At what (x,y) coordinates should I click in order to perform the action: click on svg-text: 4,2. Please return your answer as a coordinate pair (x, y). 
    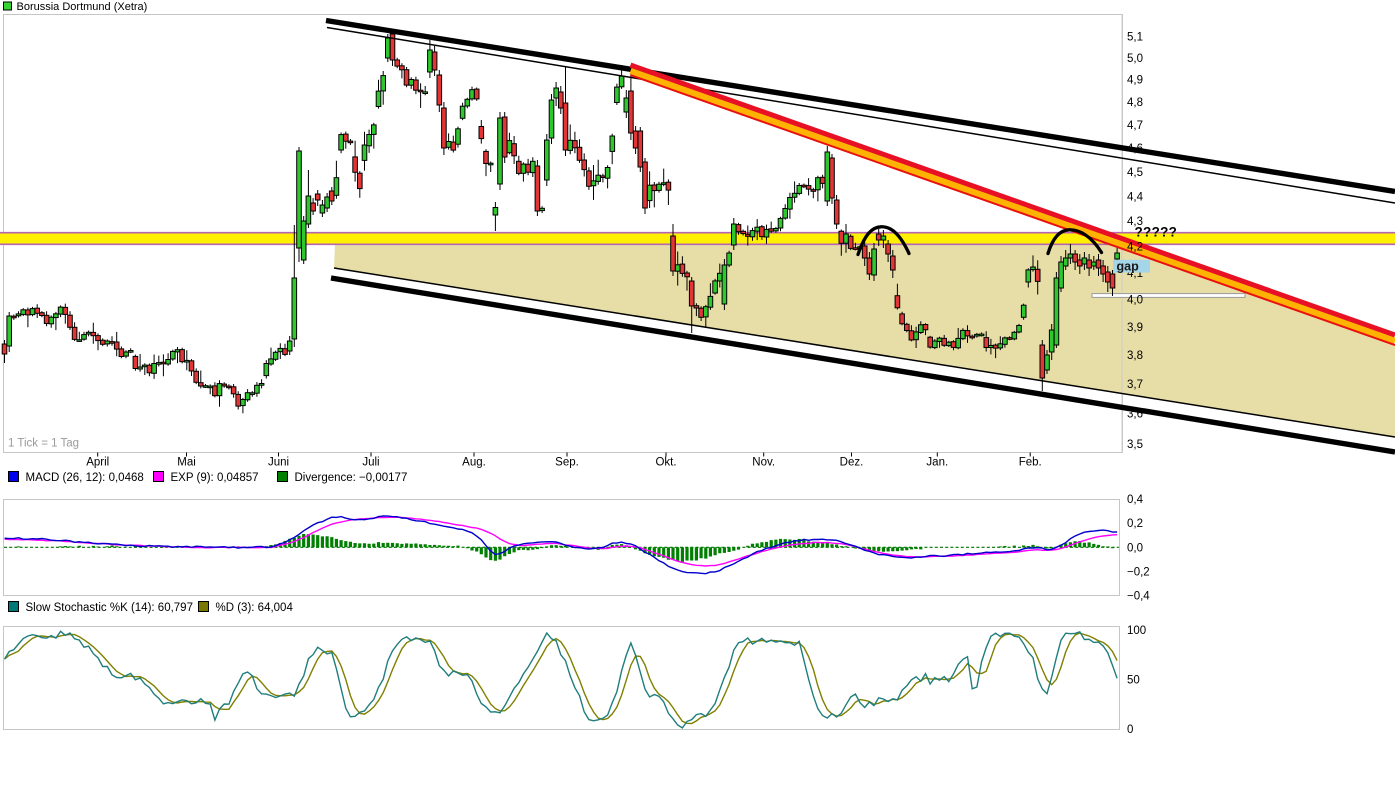
    Looking at the image, I should click on (1135, 248).